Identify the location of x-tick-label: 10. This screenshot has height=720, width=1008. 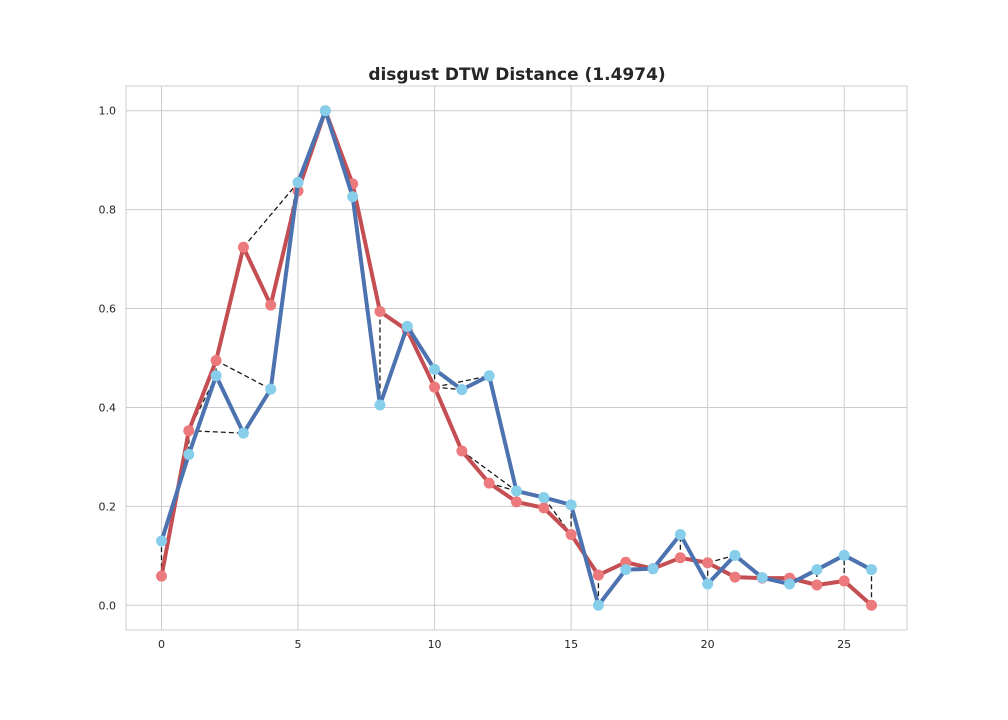
(435, 644).